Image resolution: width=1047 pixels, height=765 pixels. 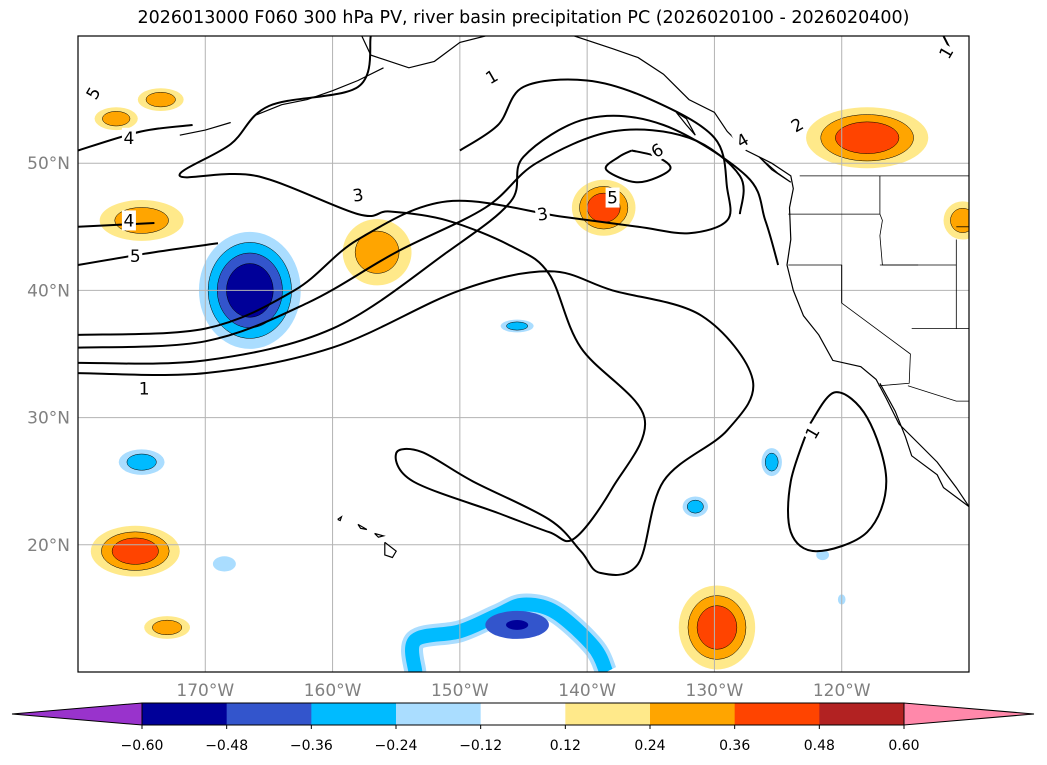 I want to click on x-tick-label: 170°W, so click(x=205, y=691).